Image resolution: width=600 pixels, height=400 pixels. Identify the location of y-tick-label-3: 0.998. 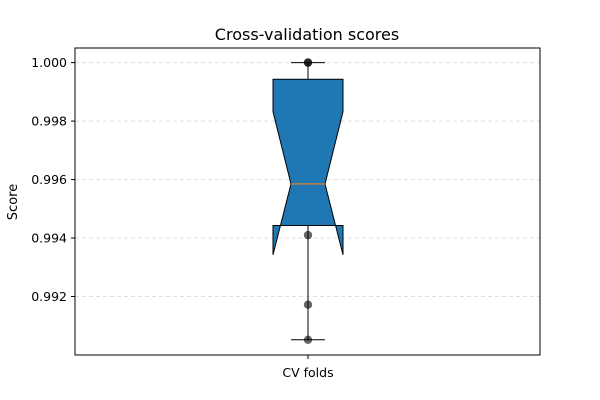
(49, 121).